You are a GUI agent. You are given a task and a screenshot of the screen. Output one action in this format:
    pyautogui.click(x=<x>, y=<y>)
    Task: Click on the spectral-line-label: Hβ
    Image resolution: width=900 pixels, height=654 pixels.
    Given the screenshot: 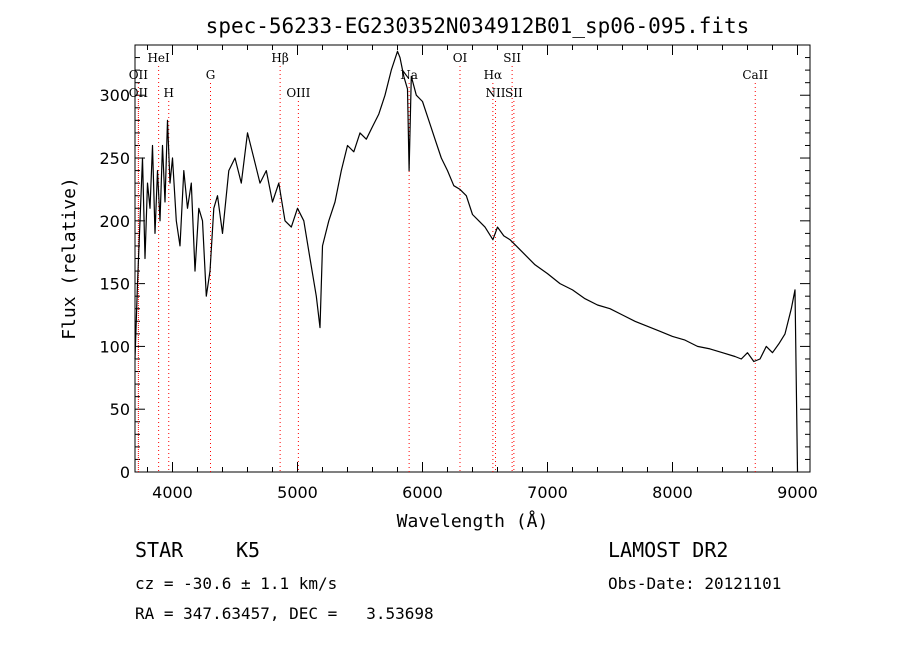 What is the action you would take?
    pyautogui.click(x=279, y=58)
    